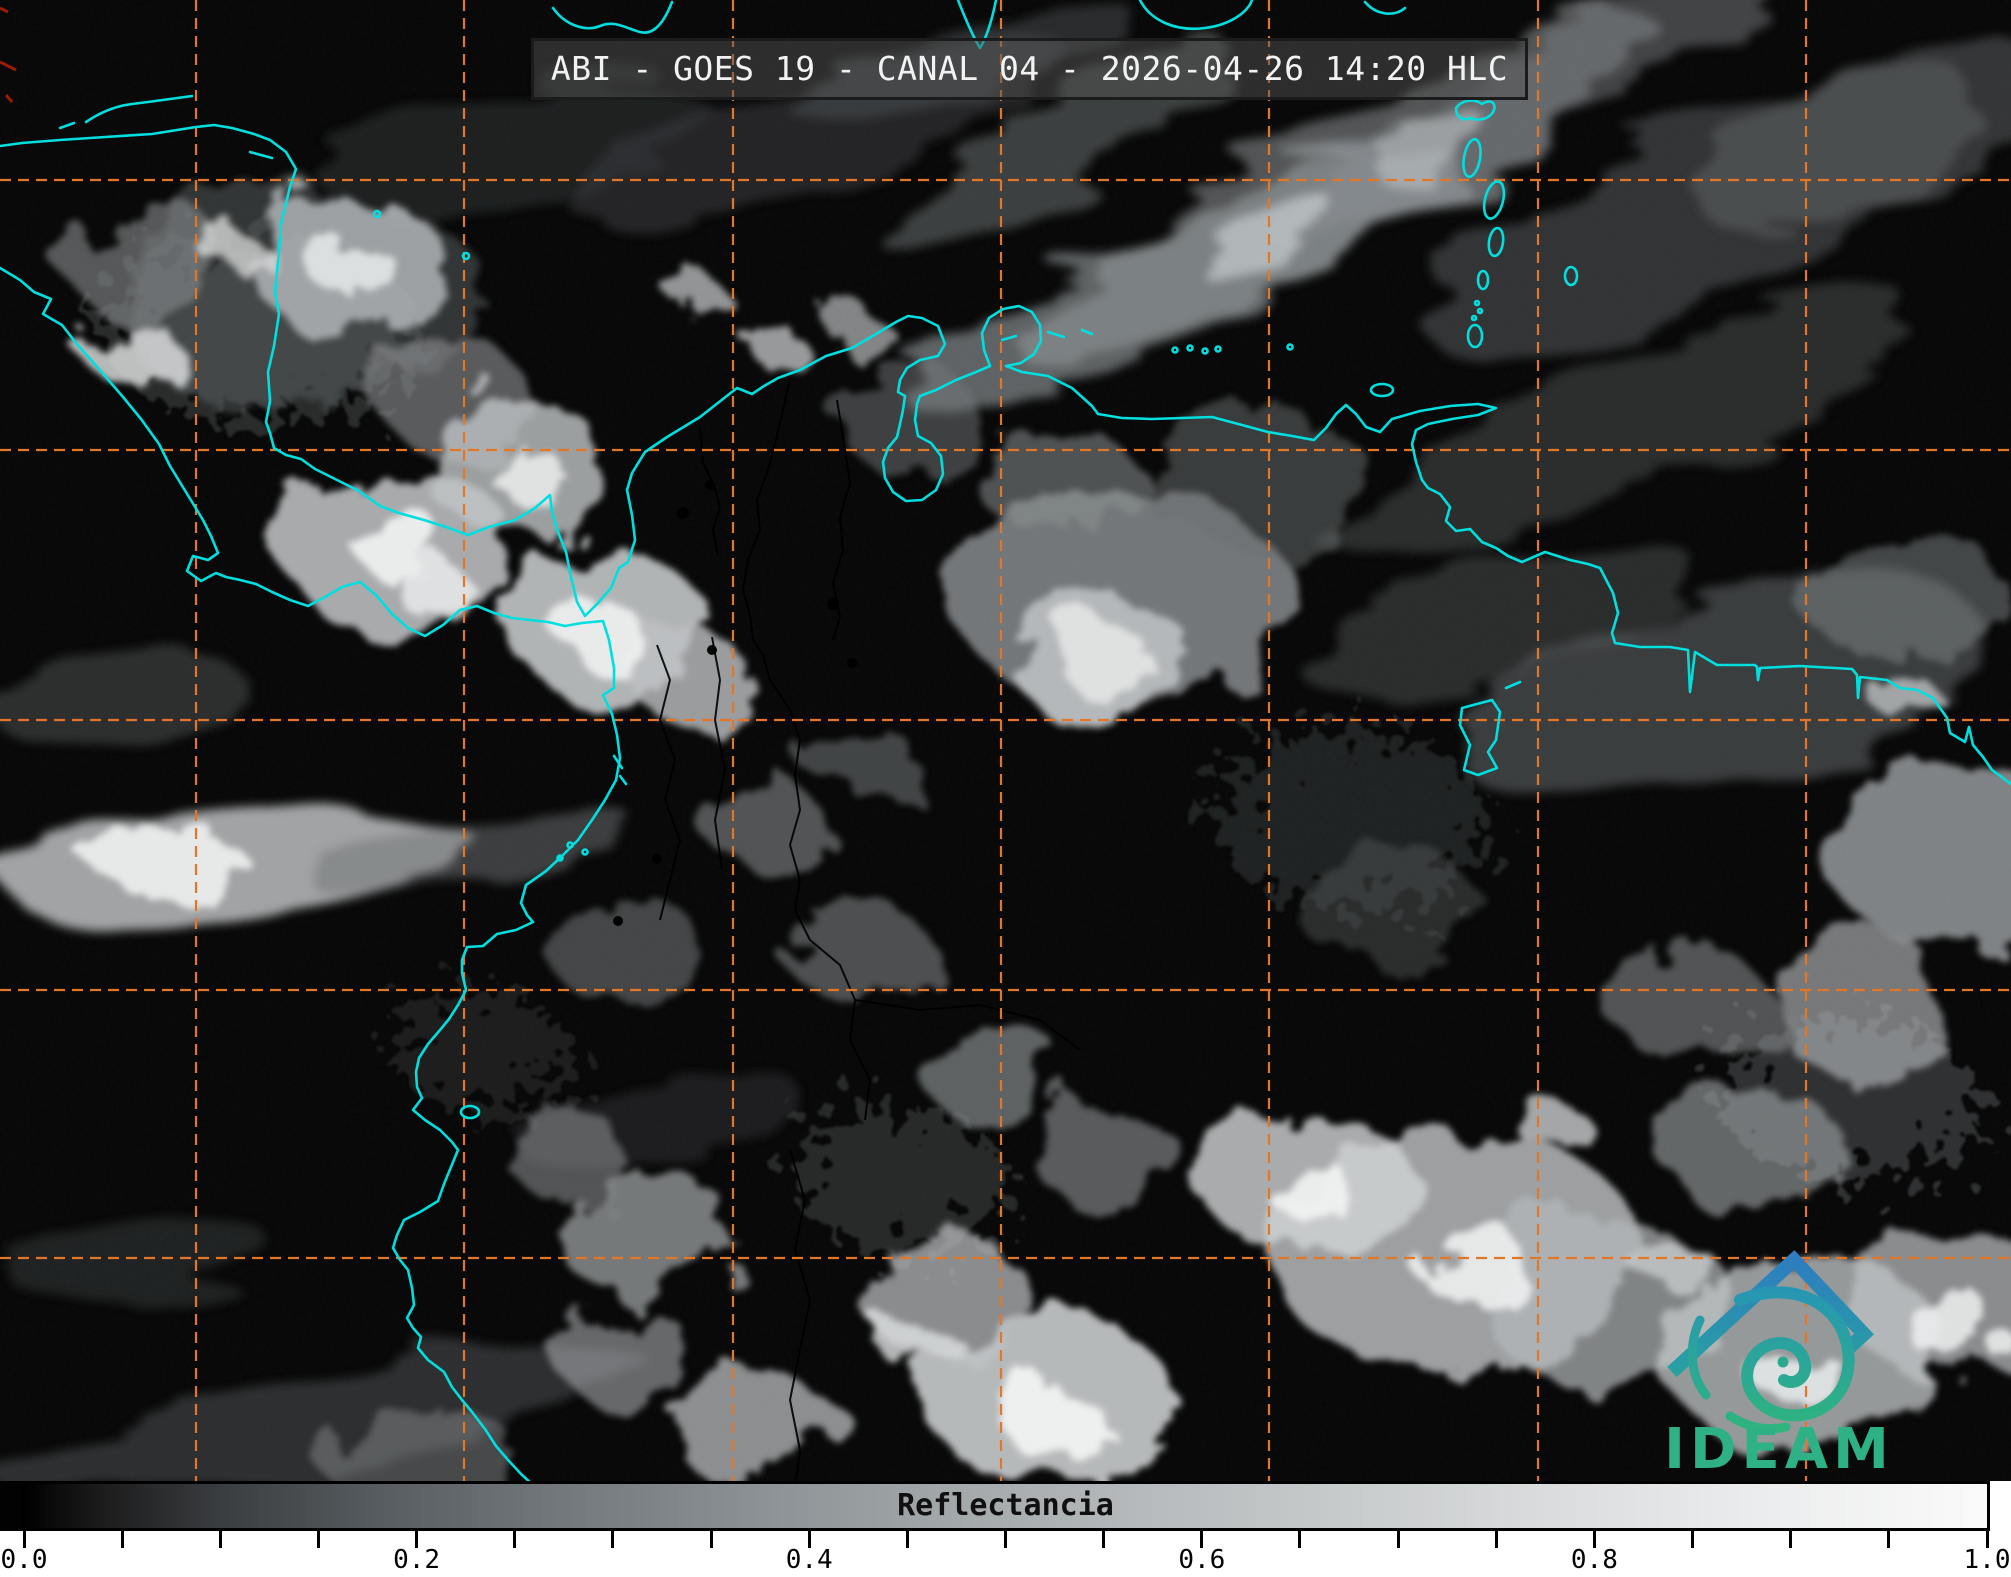  I want to click on colorbar-tick-label: 0.0, so click(24, 1560).